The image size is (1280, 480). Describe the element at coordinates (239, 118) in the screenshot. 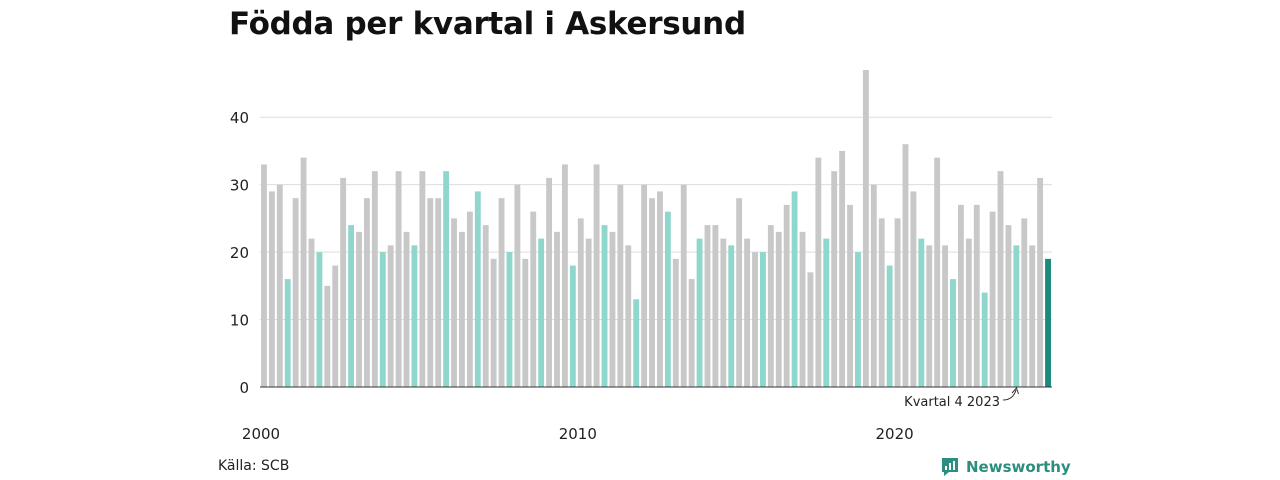

I see `y-tick-label: 40` at that location.